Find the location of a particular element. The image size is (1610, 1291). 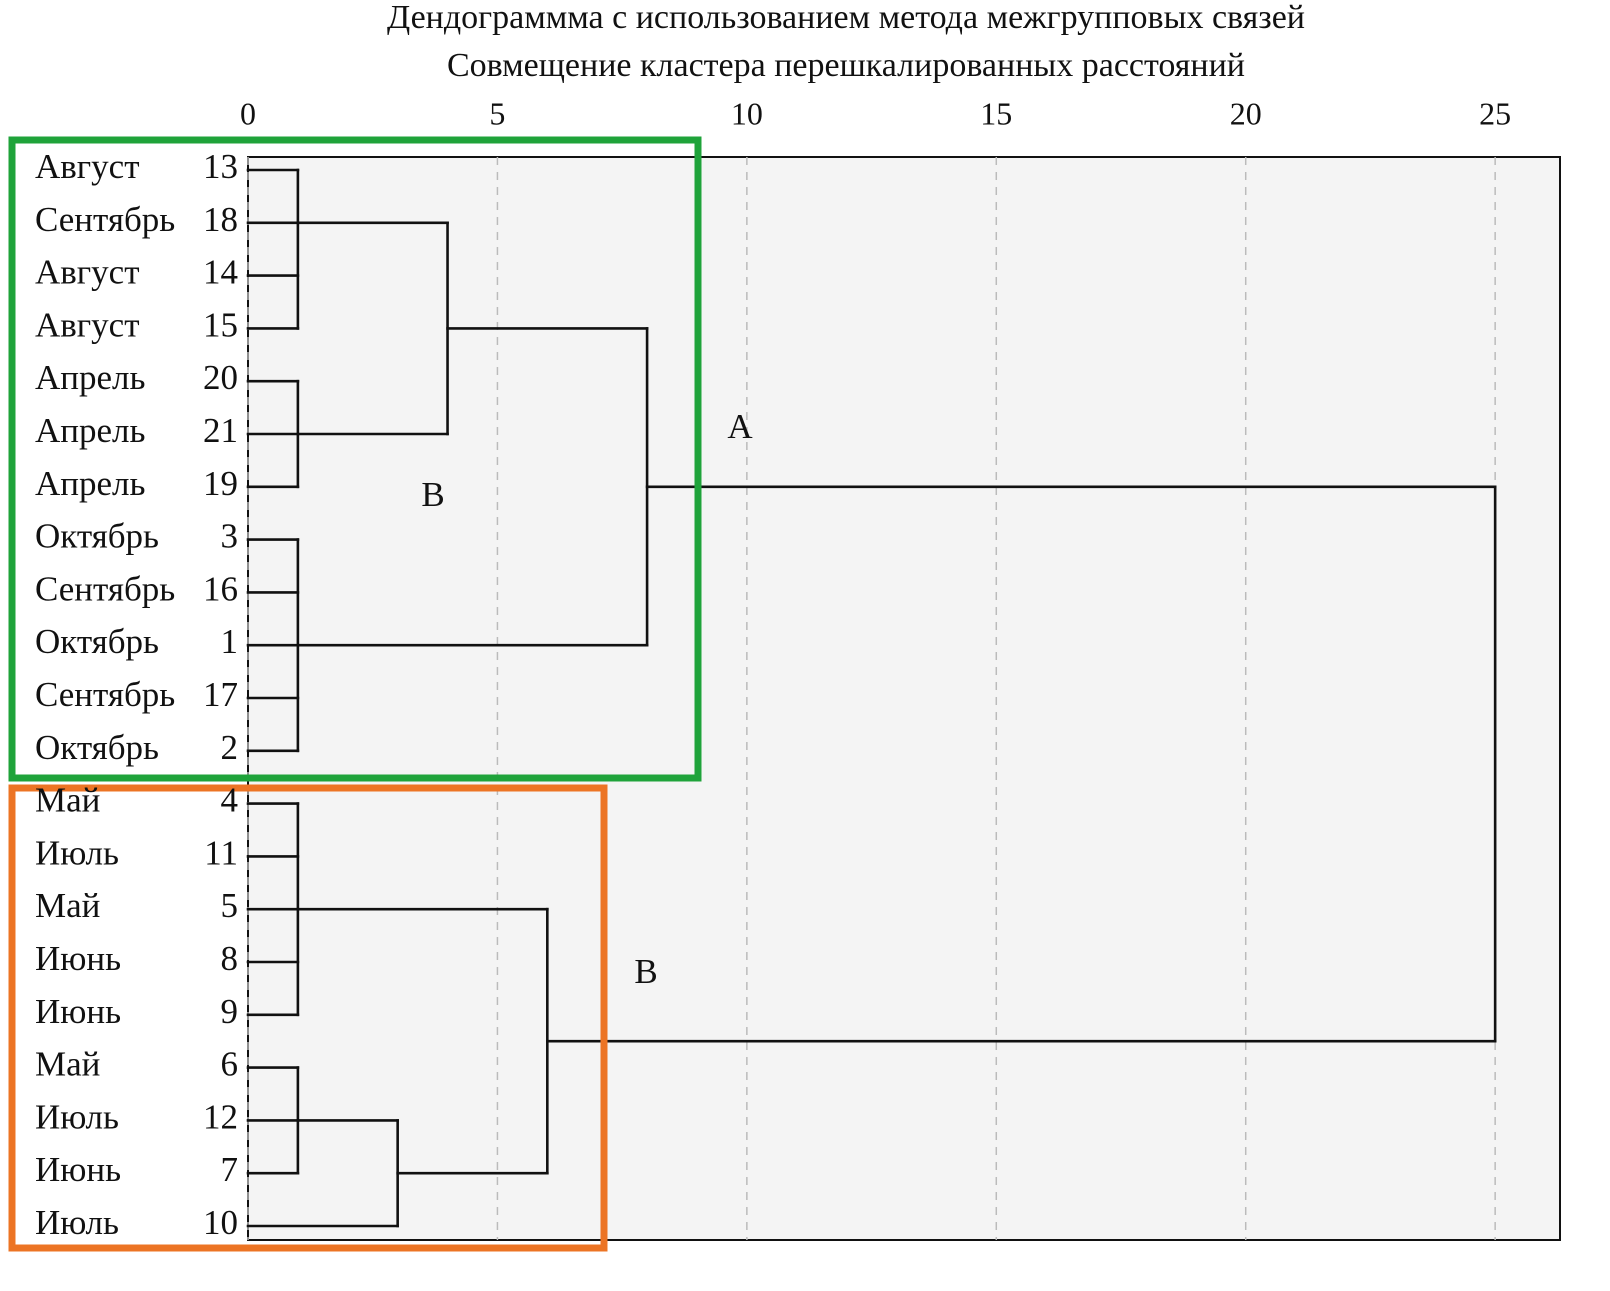

leaf-id: 3 is located at coordinates (230, 536).